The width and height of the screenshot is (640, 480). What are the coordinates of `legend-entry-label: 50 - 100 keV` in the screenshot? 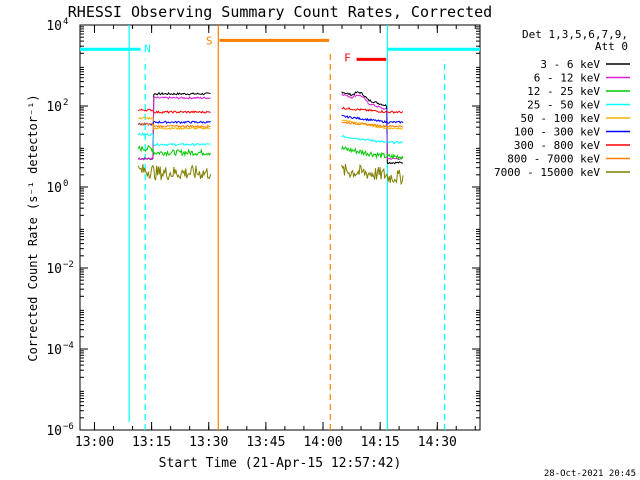 It's located at (561, 118).